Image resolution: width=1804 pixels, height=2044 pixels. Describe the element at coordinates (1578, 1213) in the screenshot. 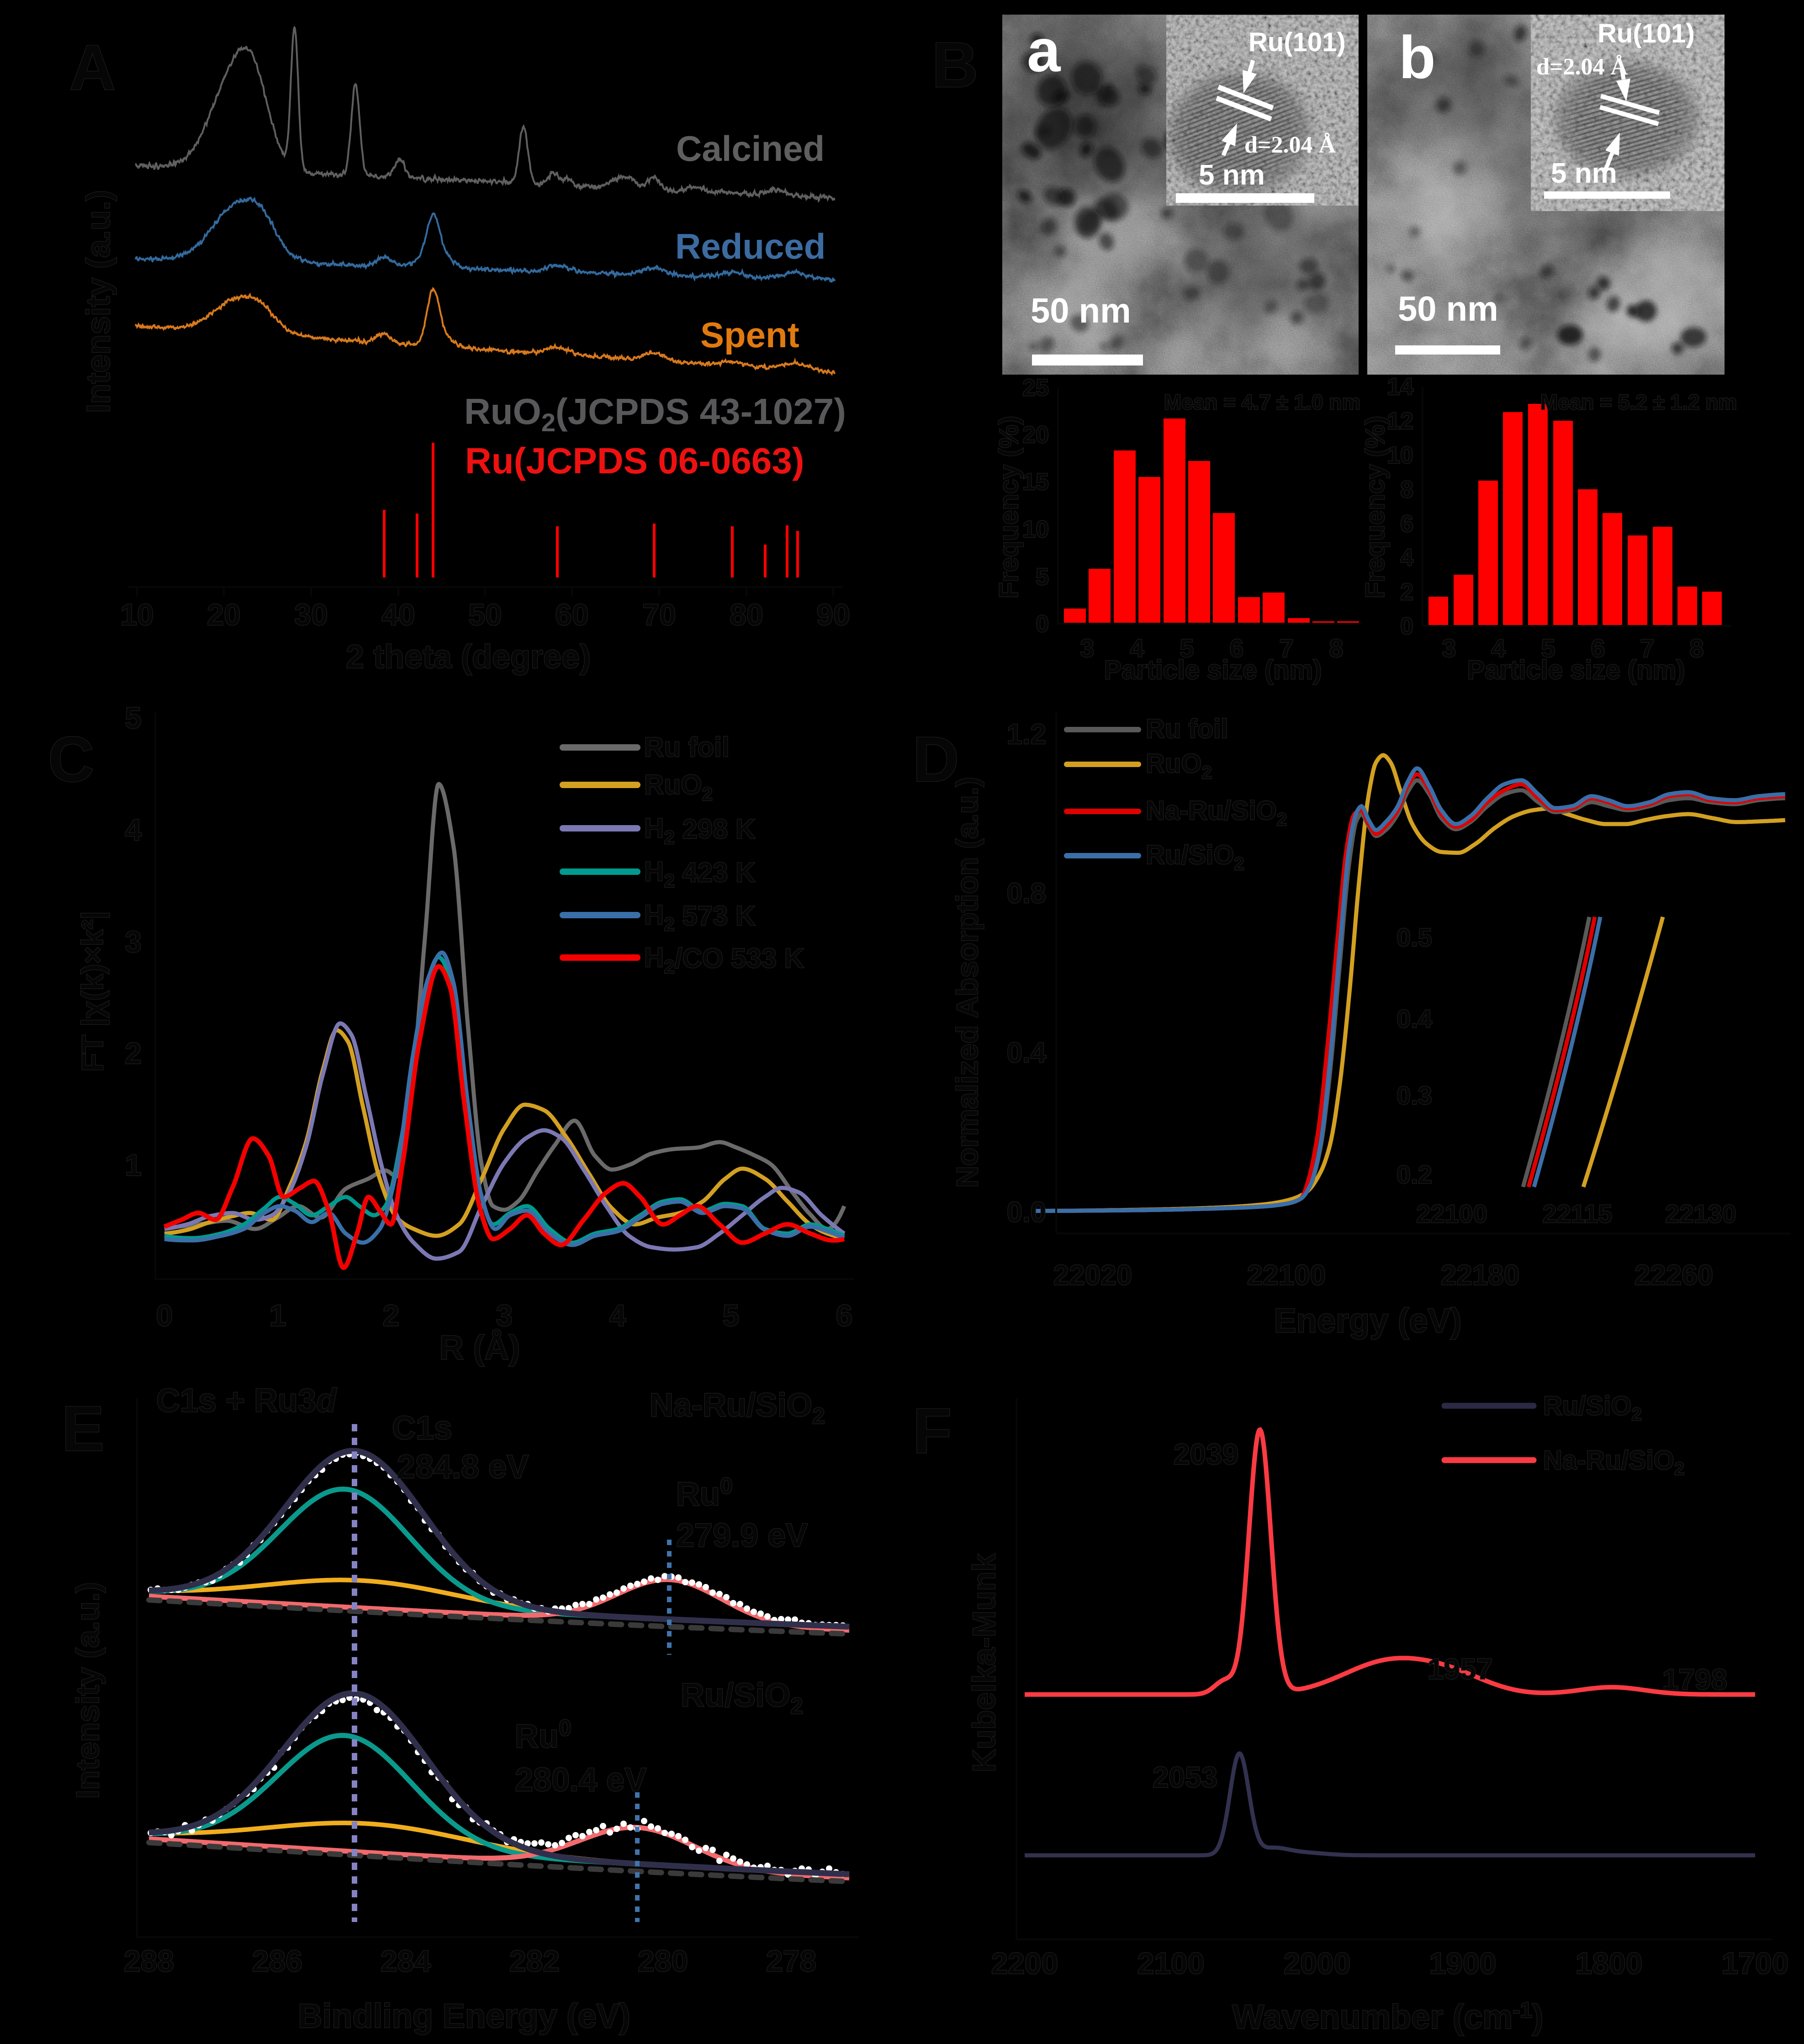

I see `svg-text: 22115` at that location.